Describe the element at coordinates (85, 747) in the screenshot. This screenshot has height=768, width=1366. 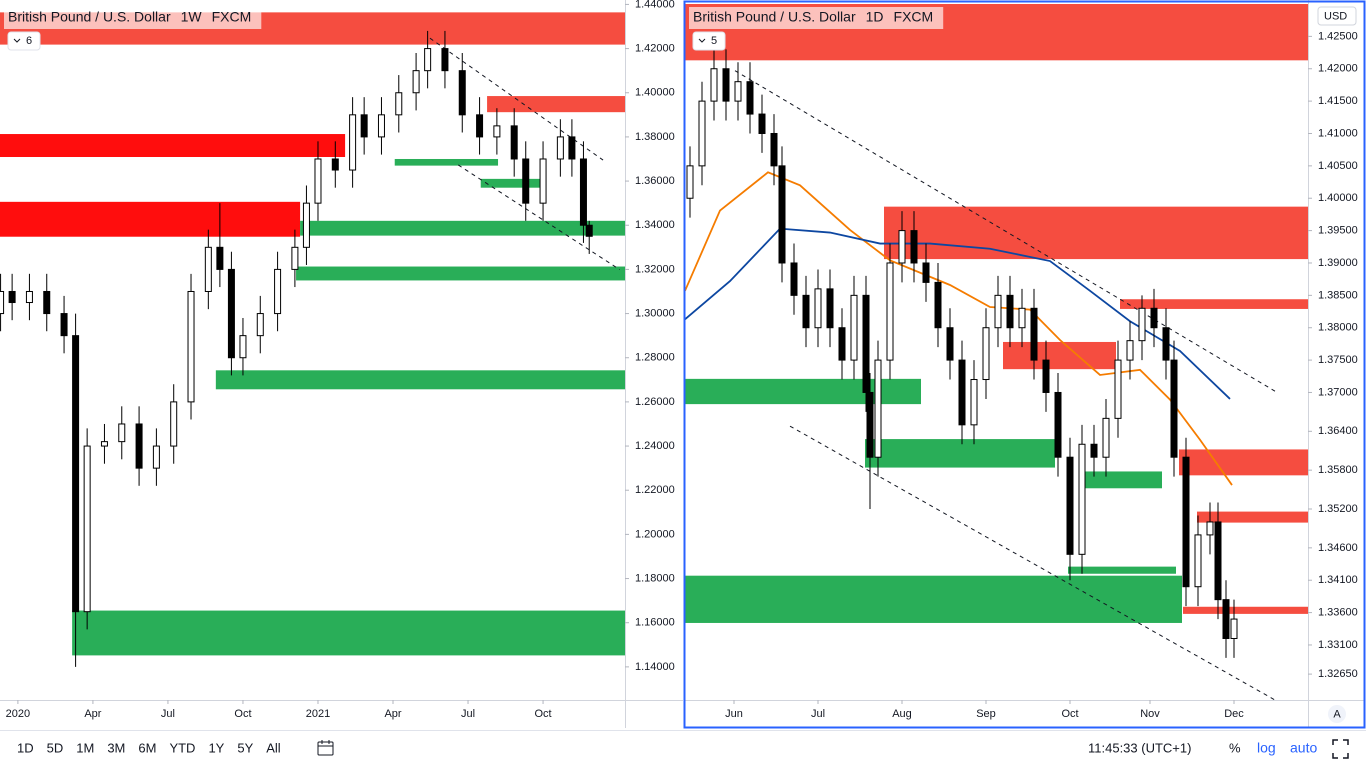
I see `range-button: 1M` at that location.